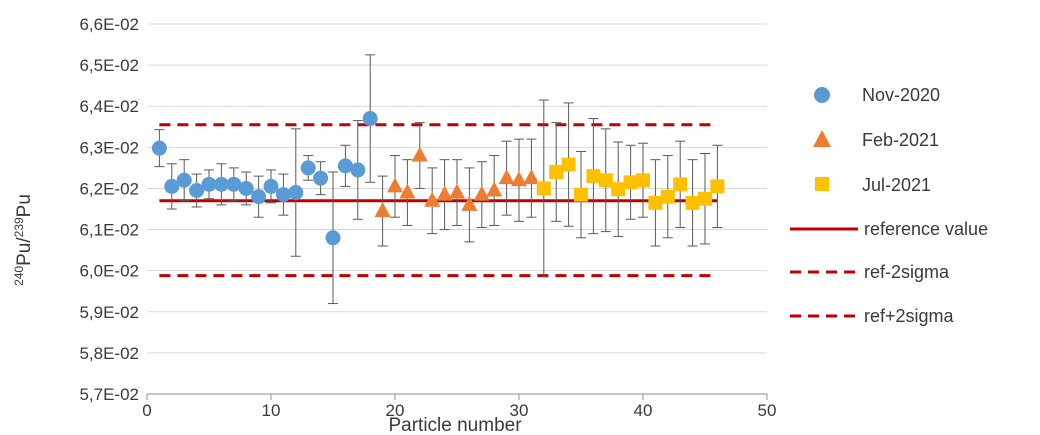  I want to click on x-tick-label: 20, so click(395, 410).